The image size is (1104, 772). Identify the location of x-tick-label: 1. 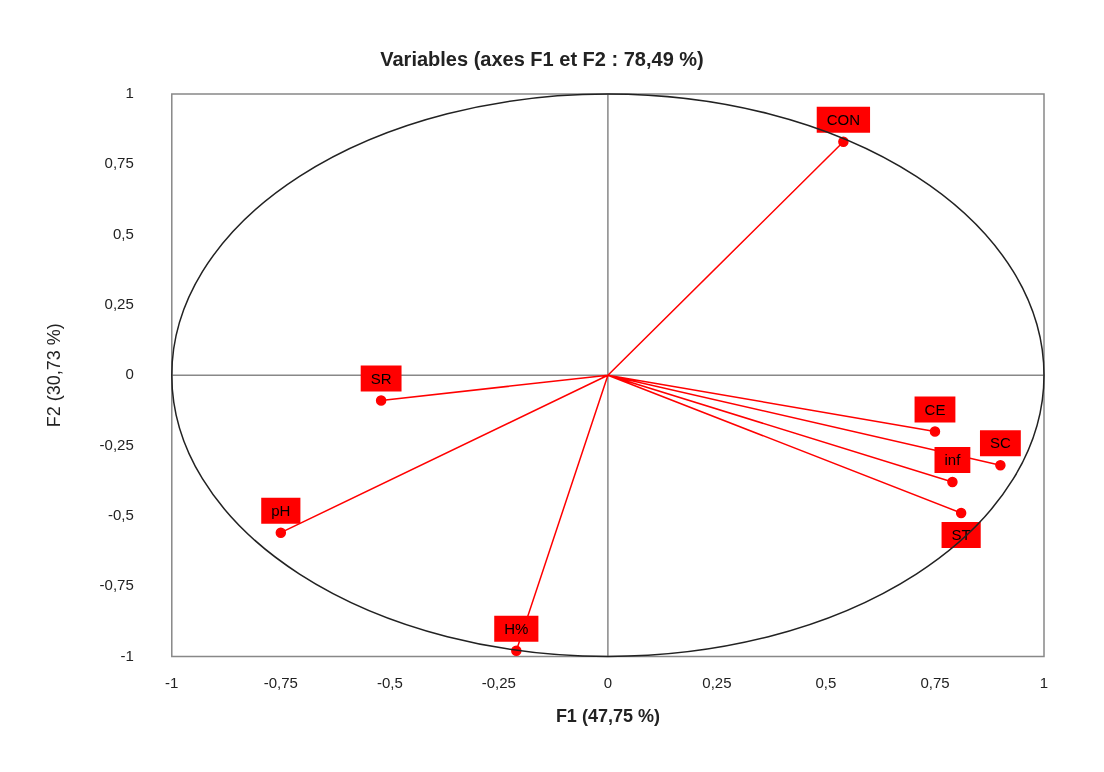
(1044, 682).